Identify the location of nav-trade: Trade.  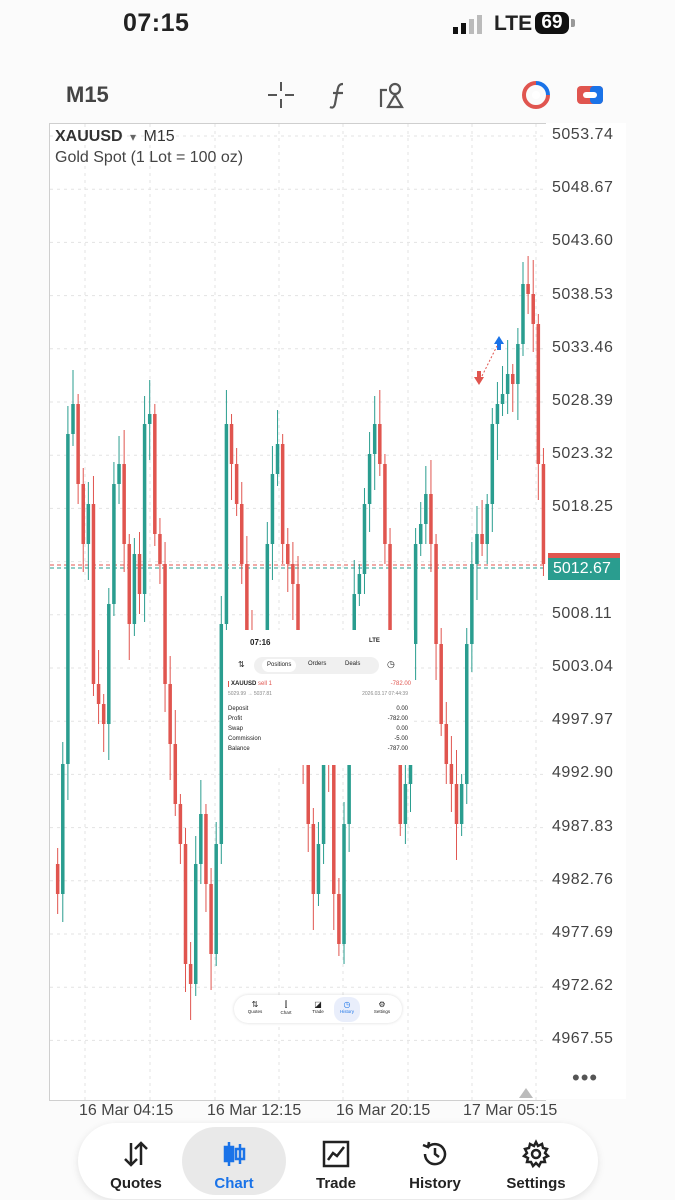
(336, 1161).